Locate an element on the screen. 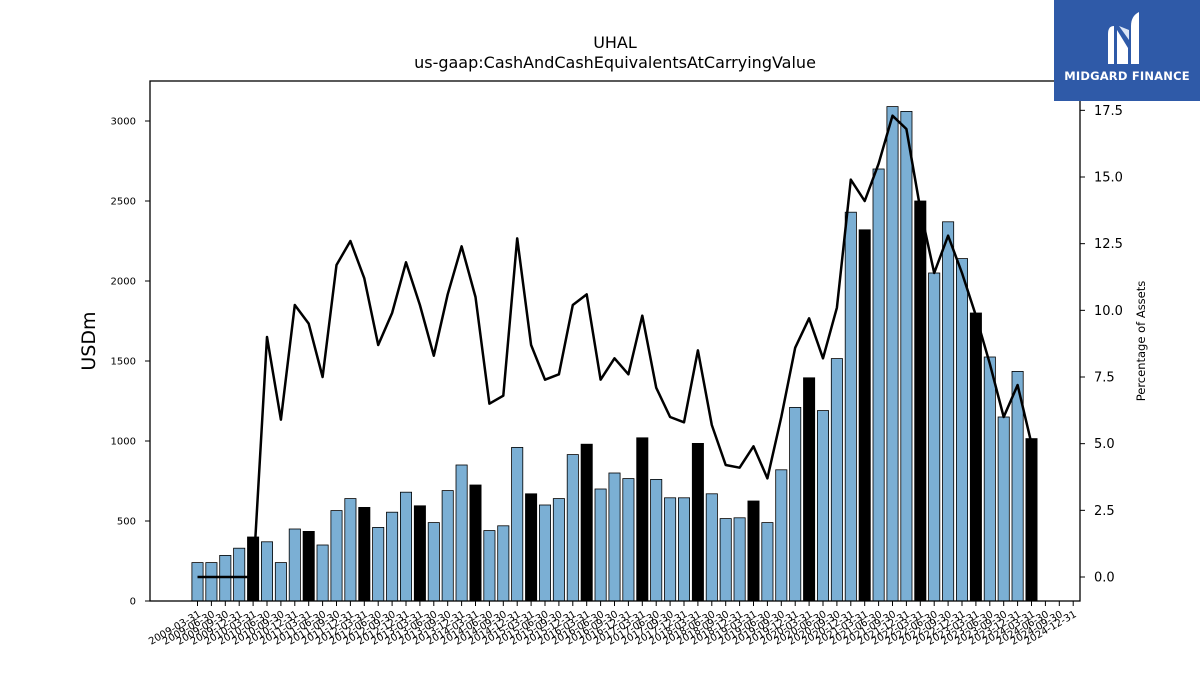 This screenshot has width=1200, height=675. y2-tick-label: 7.5 is located at coordinates (1104, 378).